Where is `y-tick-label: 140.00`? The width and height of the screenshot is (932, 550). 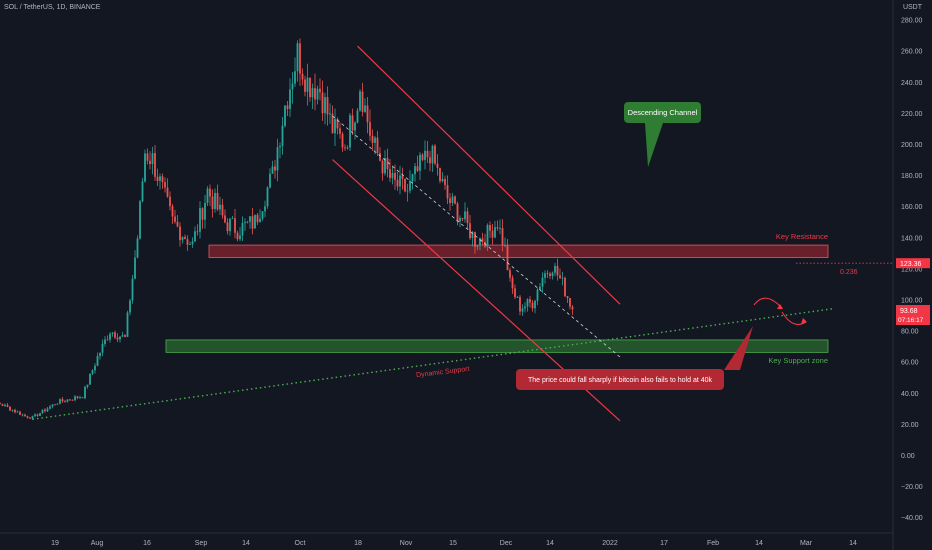
y-tick-label: 140.00 is located at coordinates (912, 238).